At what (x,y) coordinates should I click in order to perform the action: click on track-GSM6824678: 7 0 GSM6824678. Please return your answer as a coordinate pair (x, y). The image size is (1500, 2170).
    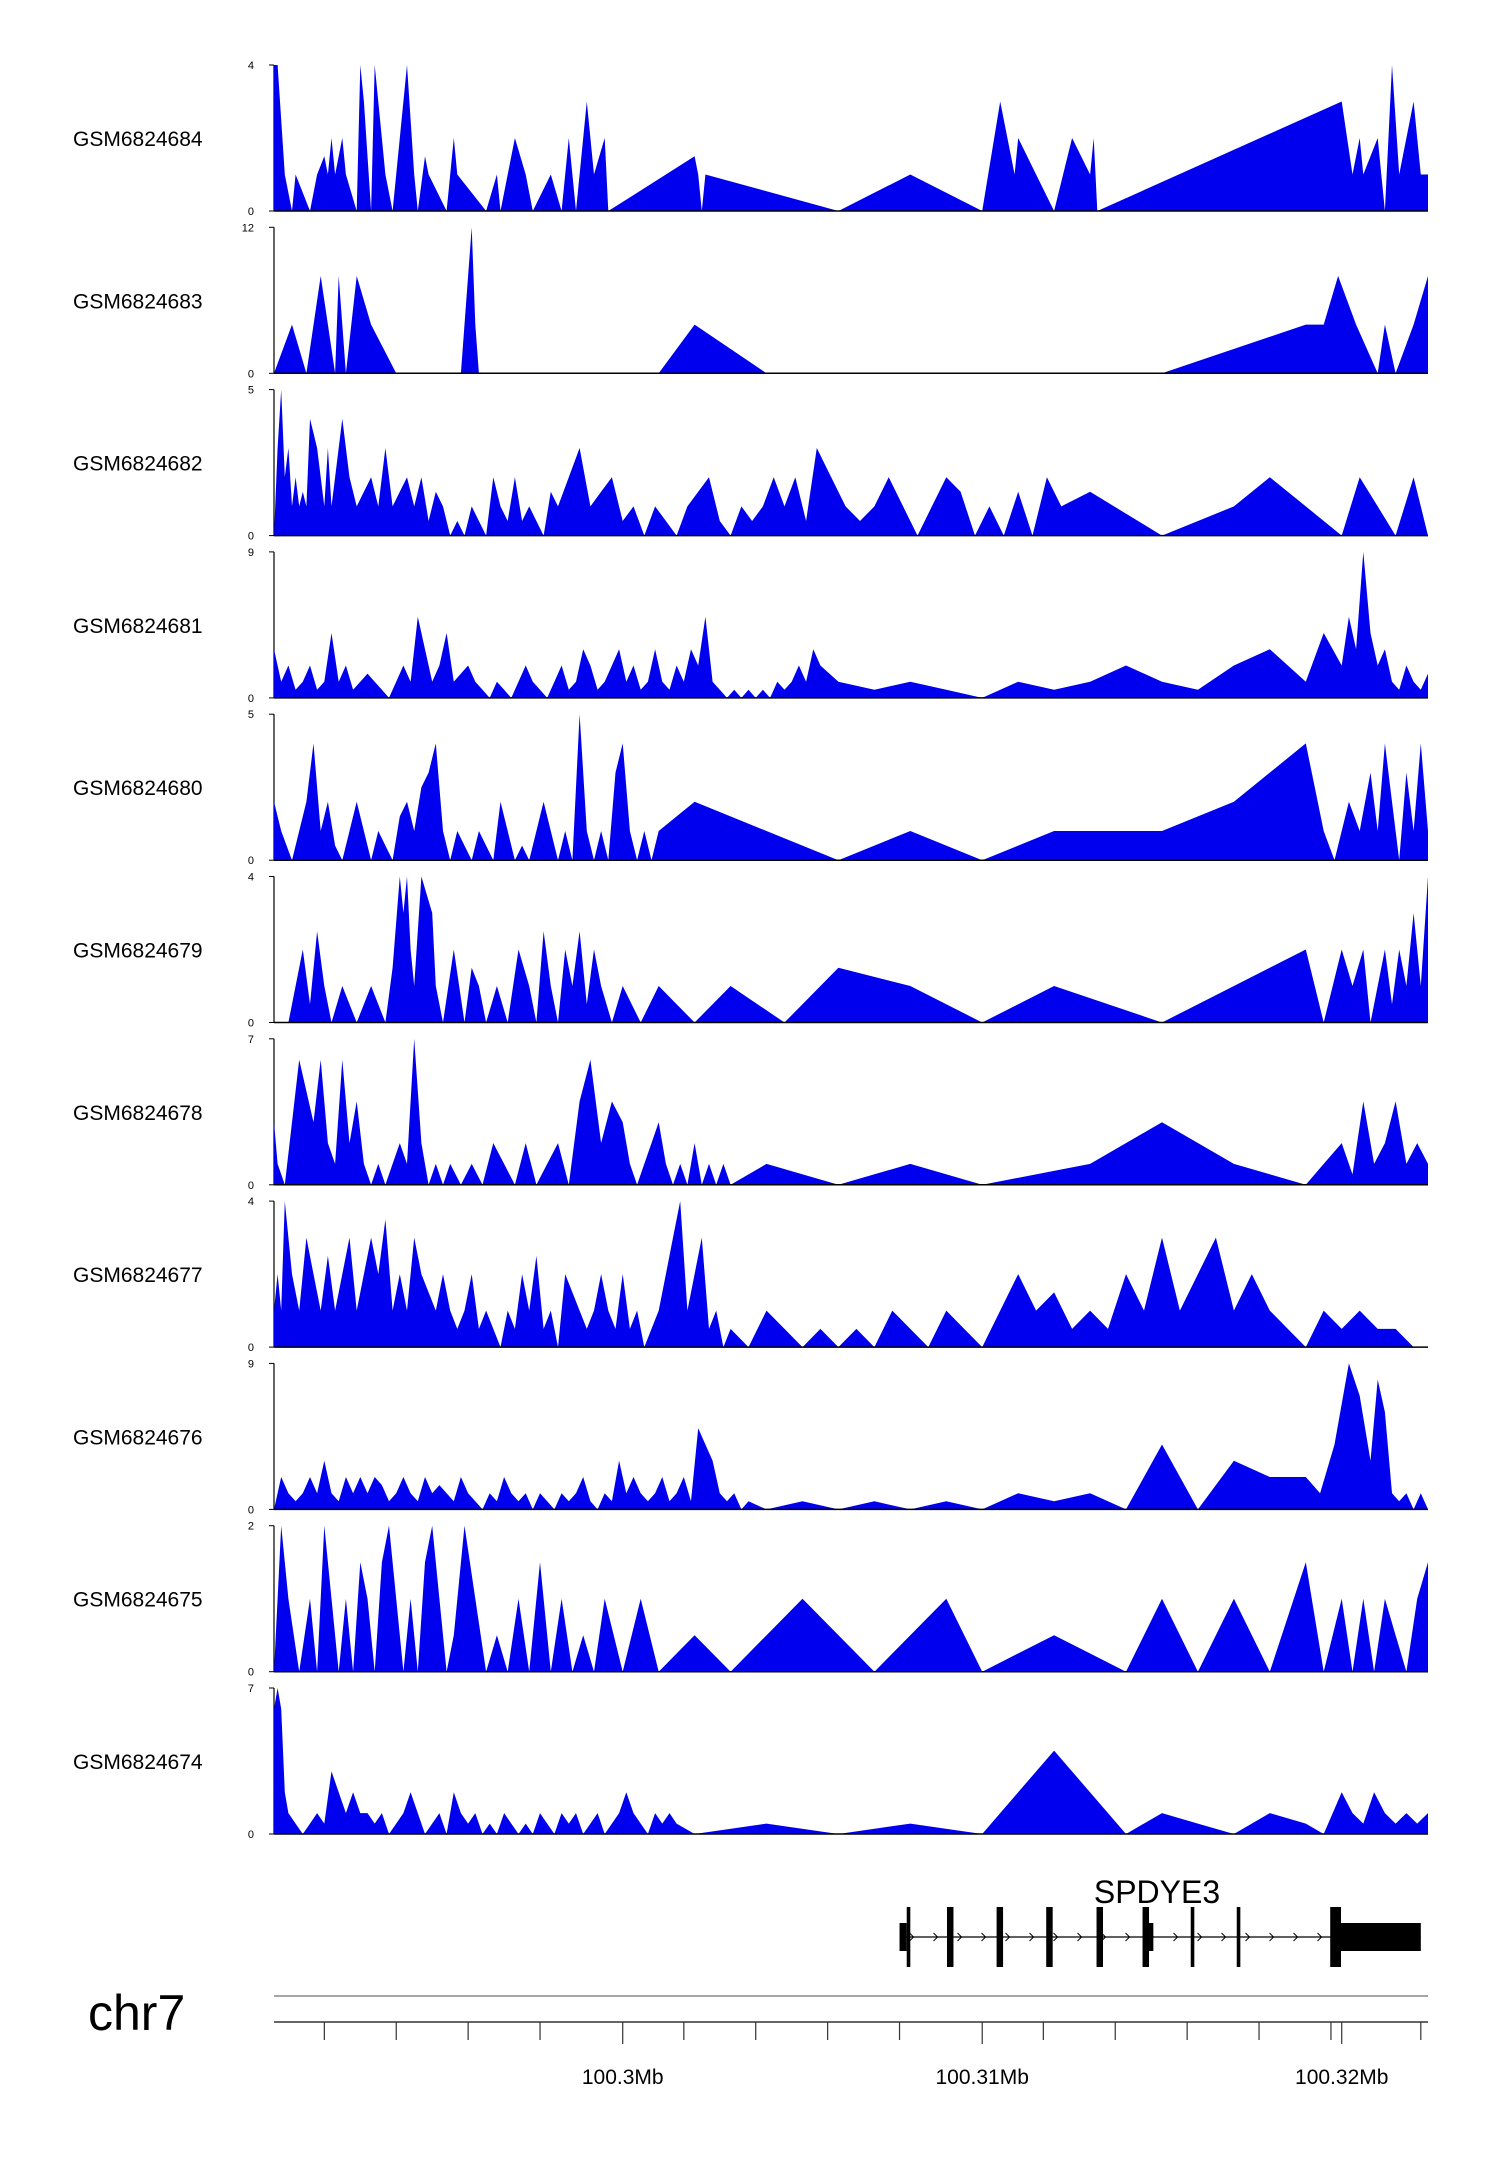
    Looking at the image, I should click on (750, 1113).